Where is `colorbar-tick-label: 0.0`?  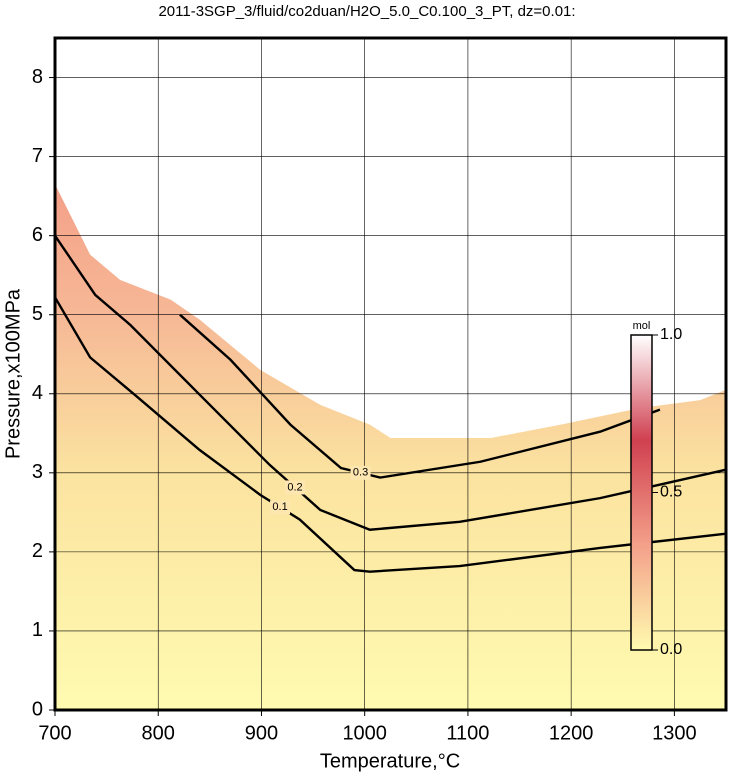
colorbar-tick-label: 0.0 is located at coordinates (671, 649).